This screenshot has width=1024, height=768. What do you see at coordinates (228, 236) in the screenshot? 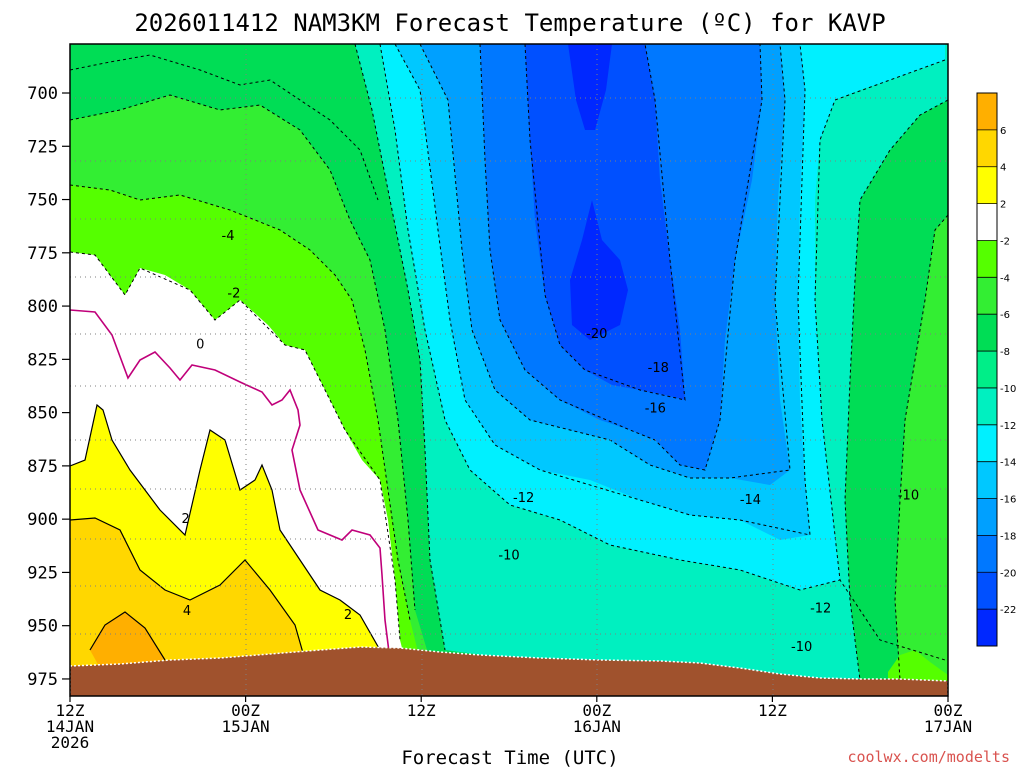
I see `contour-label: -4` at bounding box center [228, 236].